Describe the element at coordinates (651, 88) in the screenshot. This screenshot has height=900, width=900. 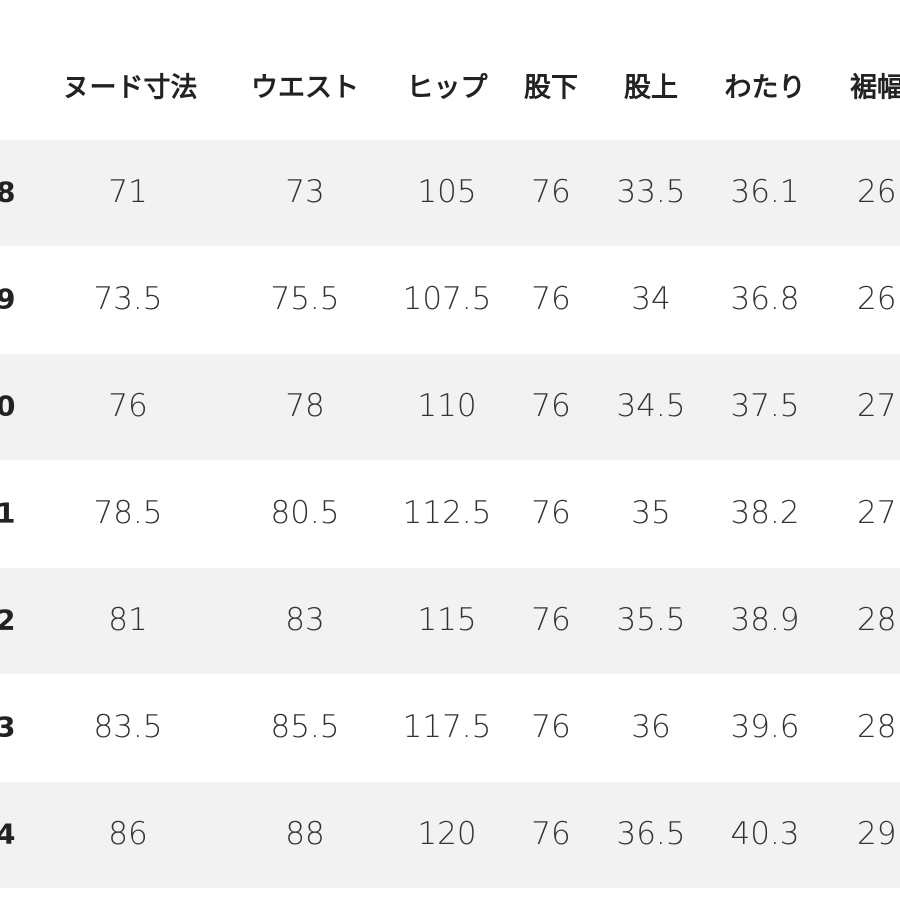
I see `column-header: 股上` at that location.